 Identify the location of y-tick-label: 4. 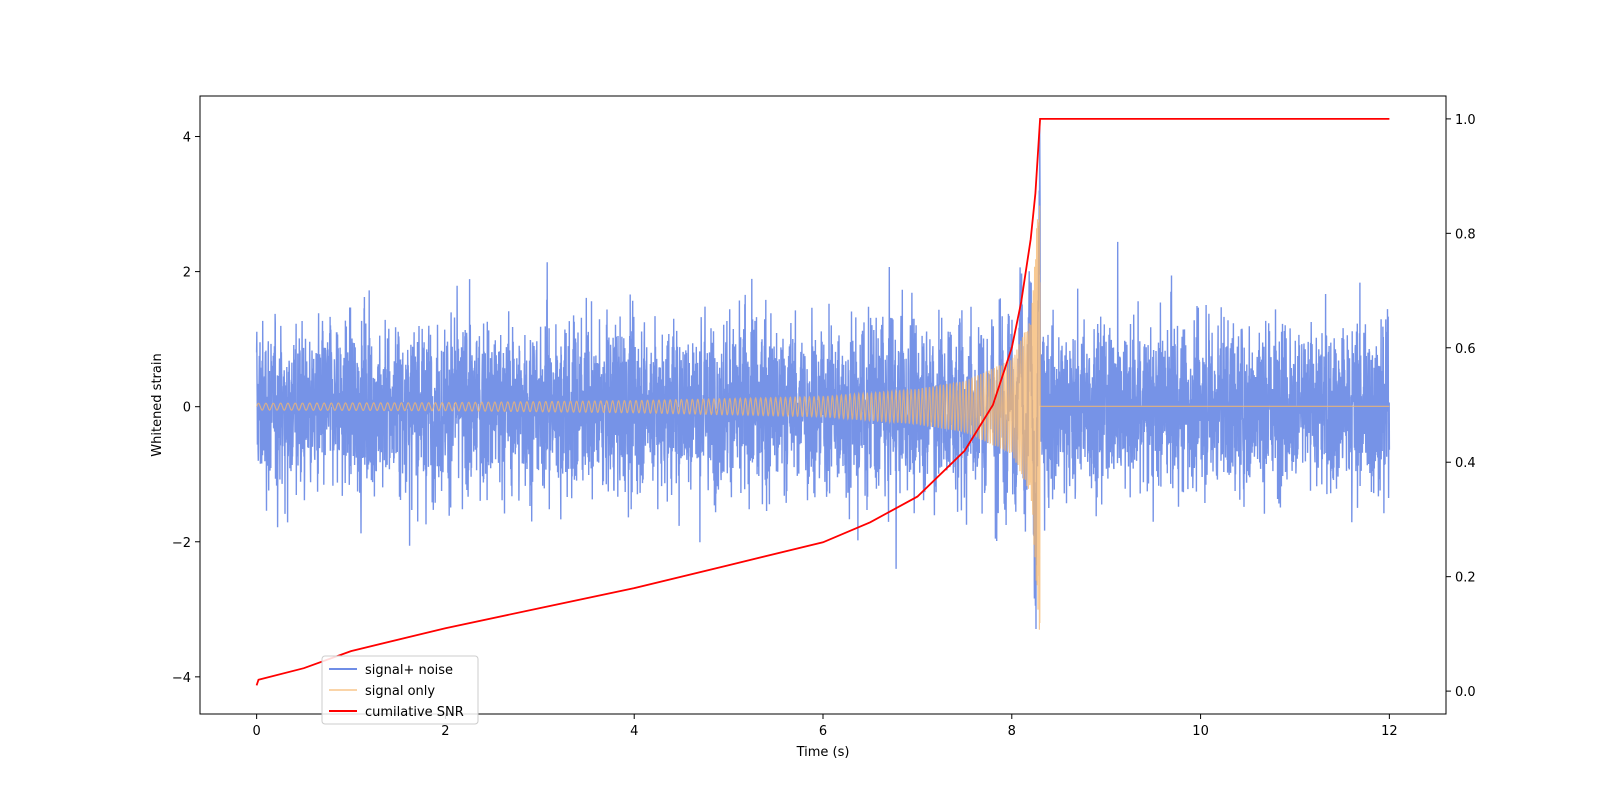
(187, 138).